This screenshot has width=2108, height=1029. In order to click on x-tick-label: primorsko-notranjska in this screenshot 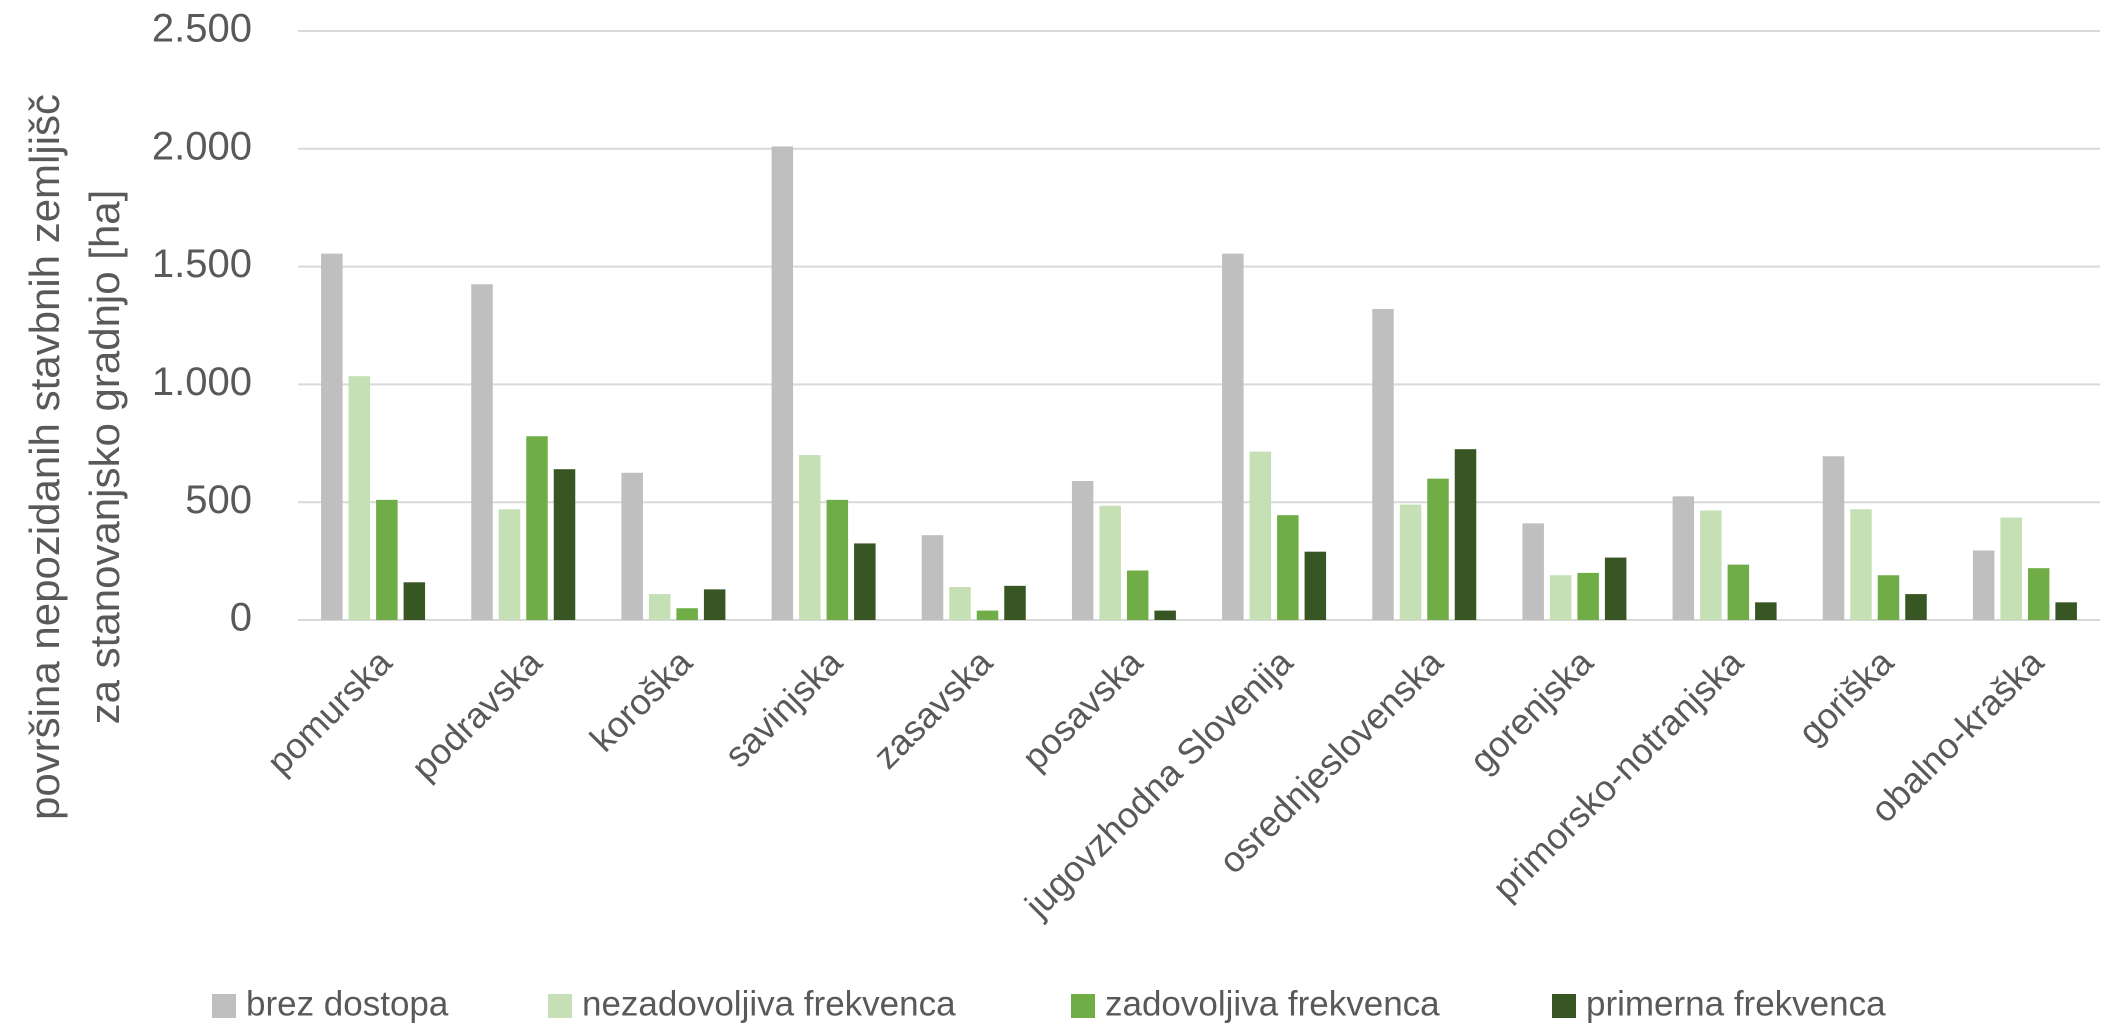, I will do `click(1617, 774)`.